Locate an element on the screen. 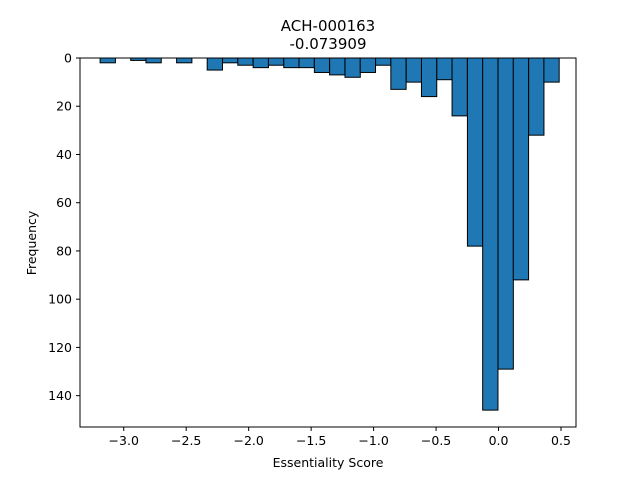 The width and height of the screenshot is (640, 480). x-tick-label: −3.0 is located at coordinates (124, 440).